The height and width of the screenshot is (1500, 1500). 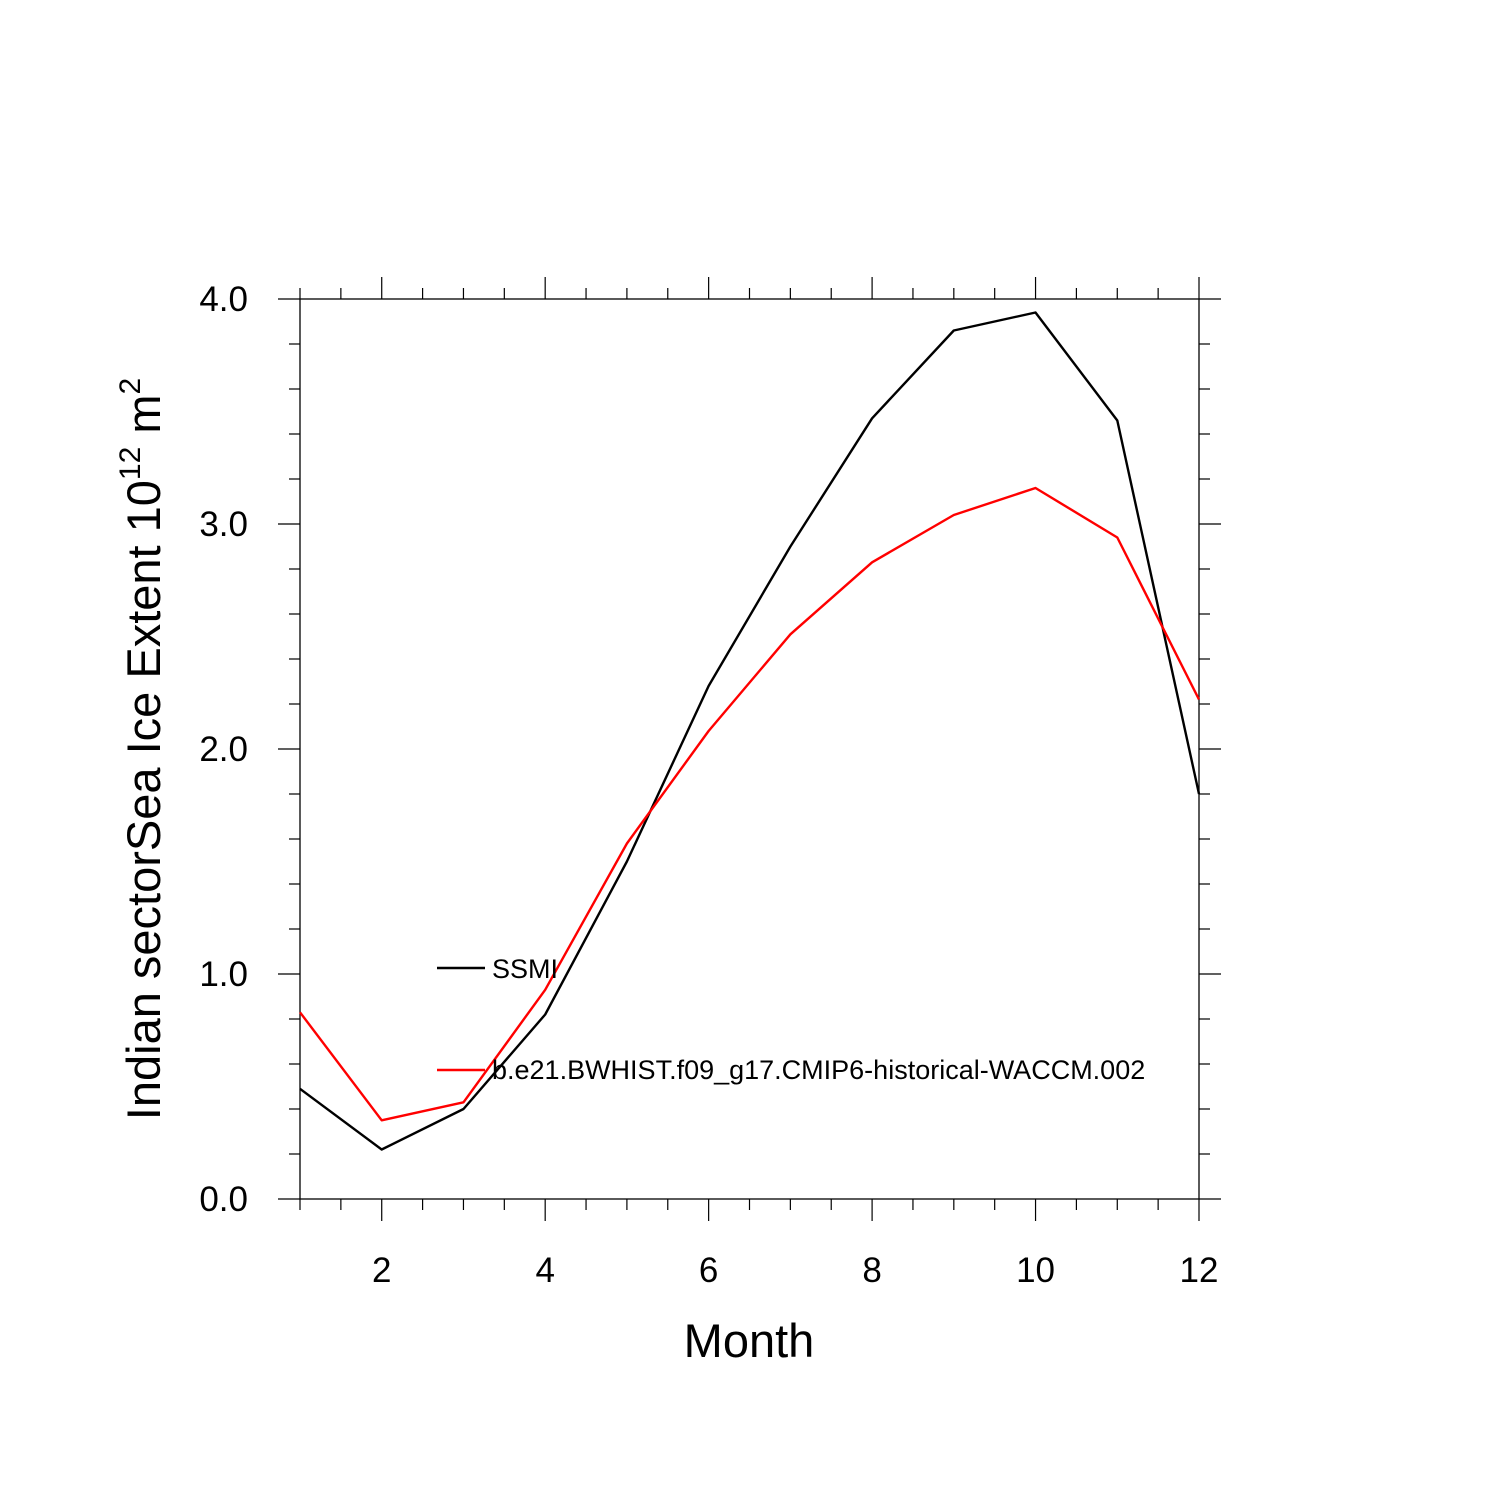 I want to click on y-axis-title-main: Indian sectorSea Ice Extent 10, so click(x=143, y=800).